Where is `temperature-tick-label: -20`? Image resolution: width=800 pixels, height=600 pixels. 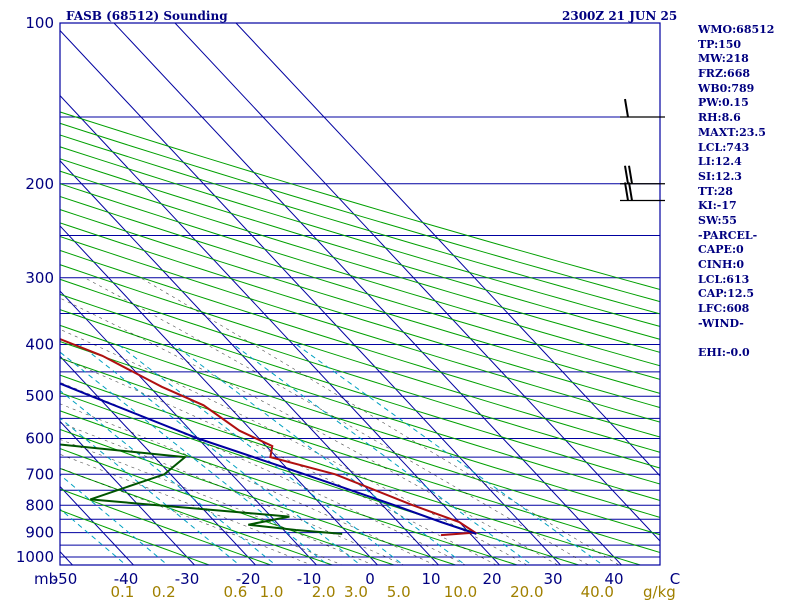
temperature-tick-label: -20 is located at coordinates (248, 579).